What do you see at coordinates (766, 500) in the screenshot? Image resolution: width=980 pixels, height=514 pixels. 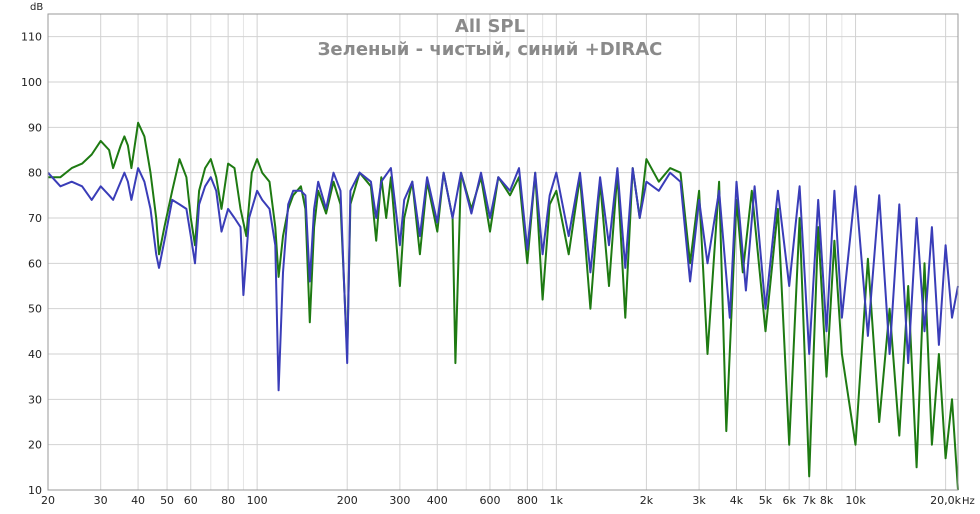 I see `x-tick-label: 5k` at bounding box center [766, 500].